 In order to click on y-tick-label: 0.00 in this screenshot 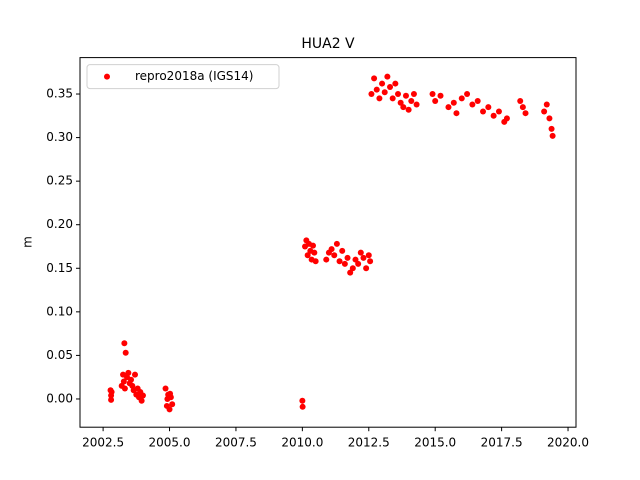, I will do `click(59, 398)`.